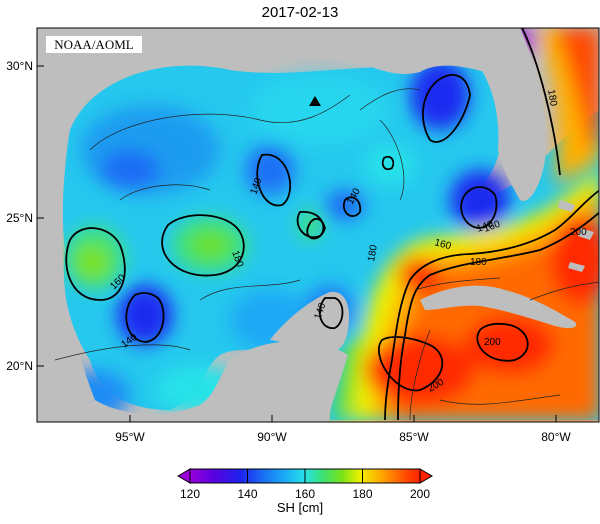 The width and height of the screenshot is (600, 524). What do you see at coordinates (362, 494) in the screenshot?
I see `colorbar-tick-180: 180` at bounding box center [362, 494].